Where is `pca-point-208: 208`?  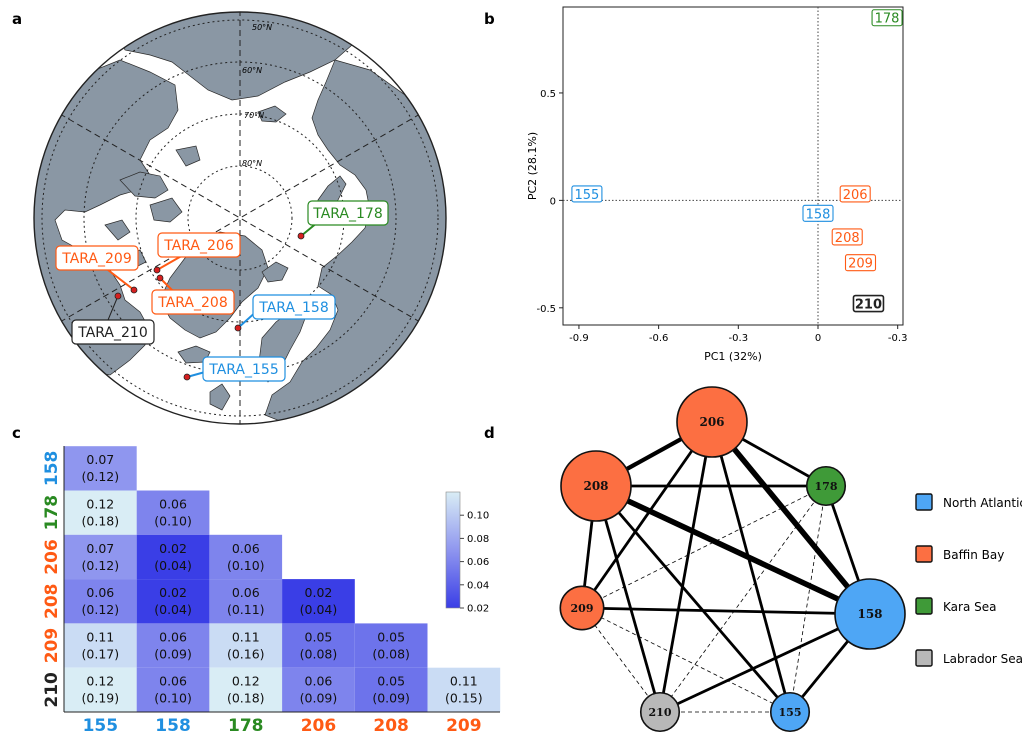
pca-point-208: 208 is located at coordinates (847, 237).